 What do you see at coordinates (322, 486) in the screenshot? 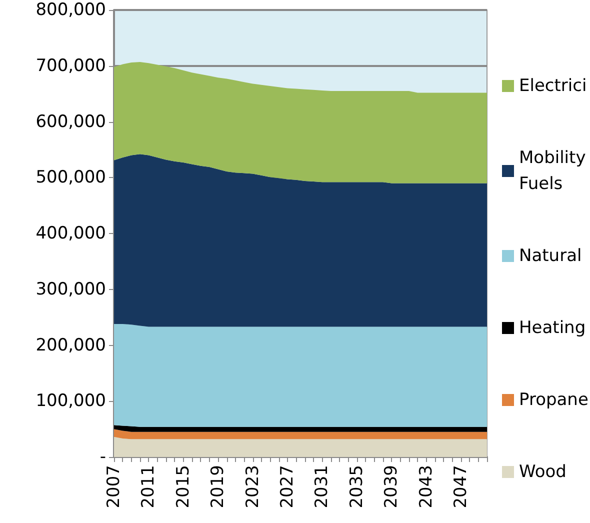
I see `x-tick-label: 2031` at bounding box center [322, 486].